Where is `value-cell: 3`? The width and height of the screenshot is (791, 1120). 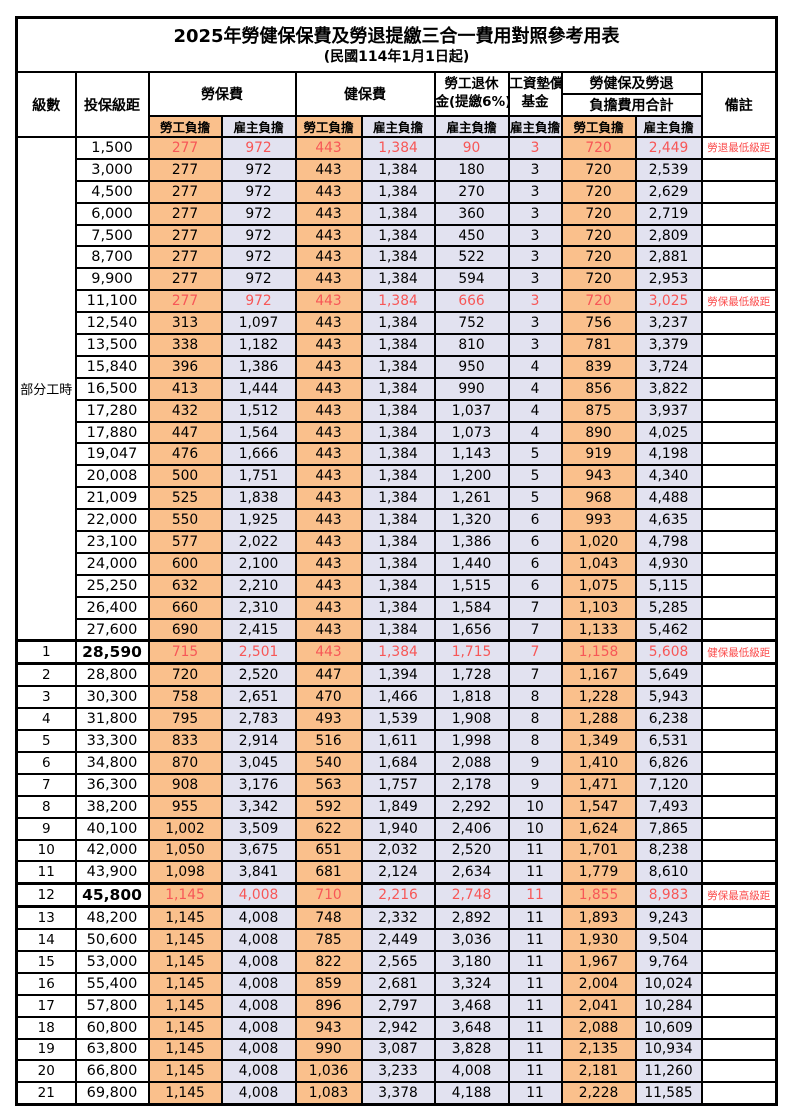 value-cell: 3 is located at coordinates (535, 323).